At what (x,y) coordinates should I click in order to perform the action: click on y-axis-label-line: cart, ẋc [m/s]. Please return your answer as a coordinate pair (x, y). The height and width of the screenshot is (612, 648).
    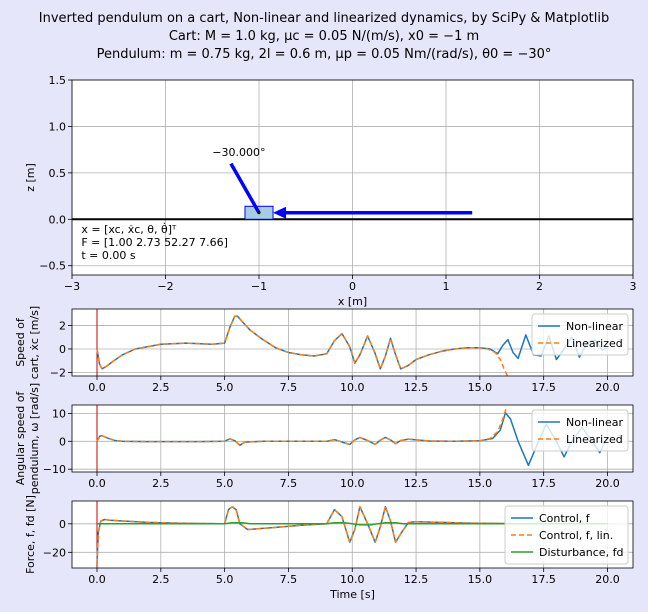
    Looking at the image, I should click on (34, 342).